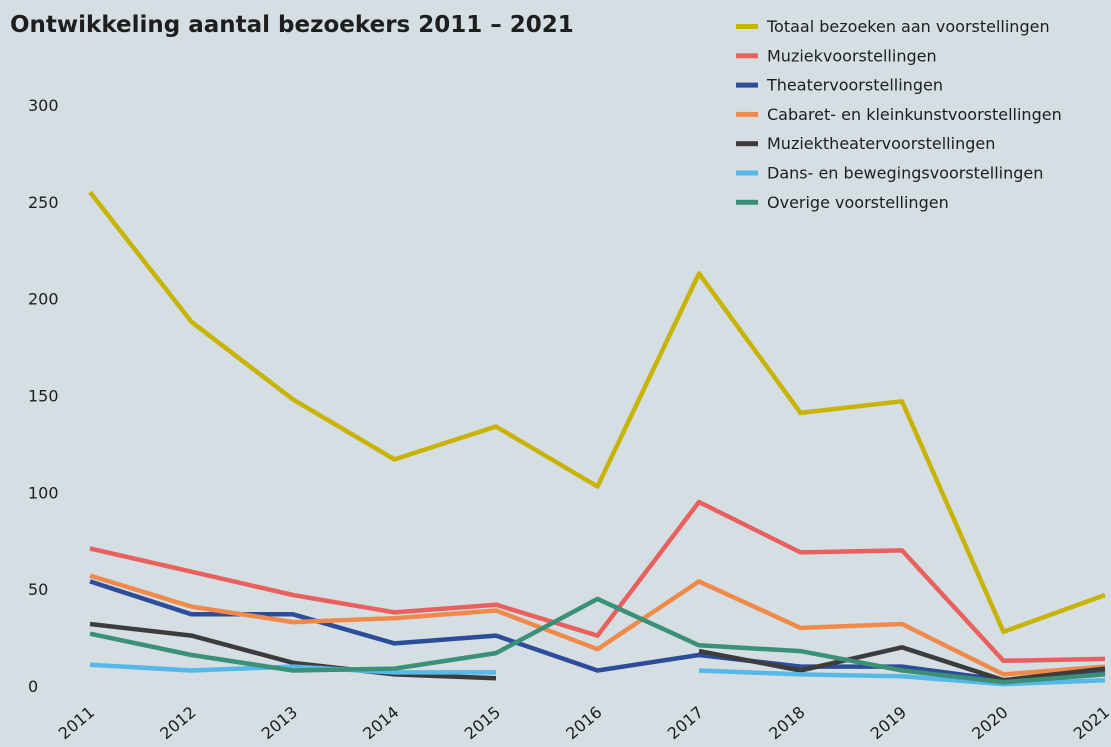 This screenshot has width=1111, height=747. What do you see at coordinates (908, 26) in the screenshot?
I see `legend-label: Totaal bezoeken aan voorstellingen` at bounding box center [908, 26].